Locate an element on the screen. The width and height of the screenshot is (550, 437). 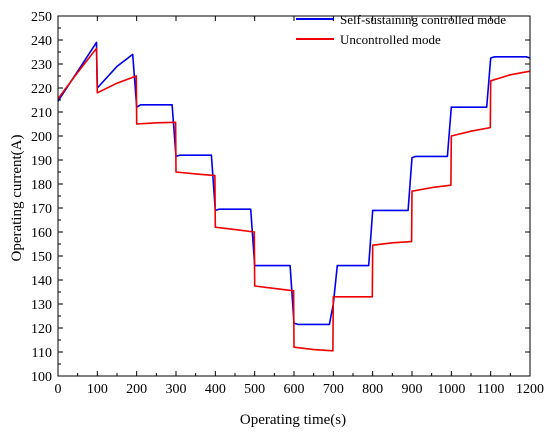
y-tick-label: 180 is located at coordinates (41, 185).